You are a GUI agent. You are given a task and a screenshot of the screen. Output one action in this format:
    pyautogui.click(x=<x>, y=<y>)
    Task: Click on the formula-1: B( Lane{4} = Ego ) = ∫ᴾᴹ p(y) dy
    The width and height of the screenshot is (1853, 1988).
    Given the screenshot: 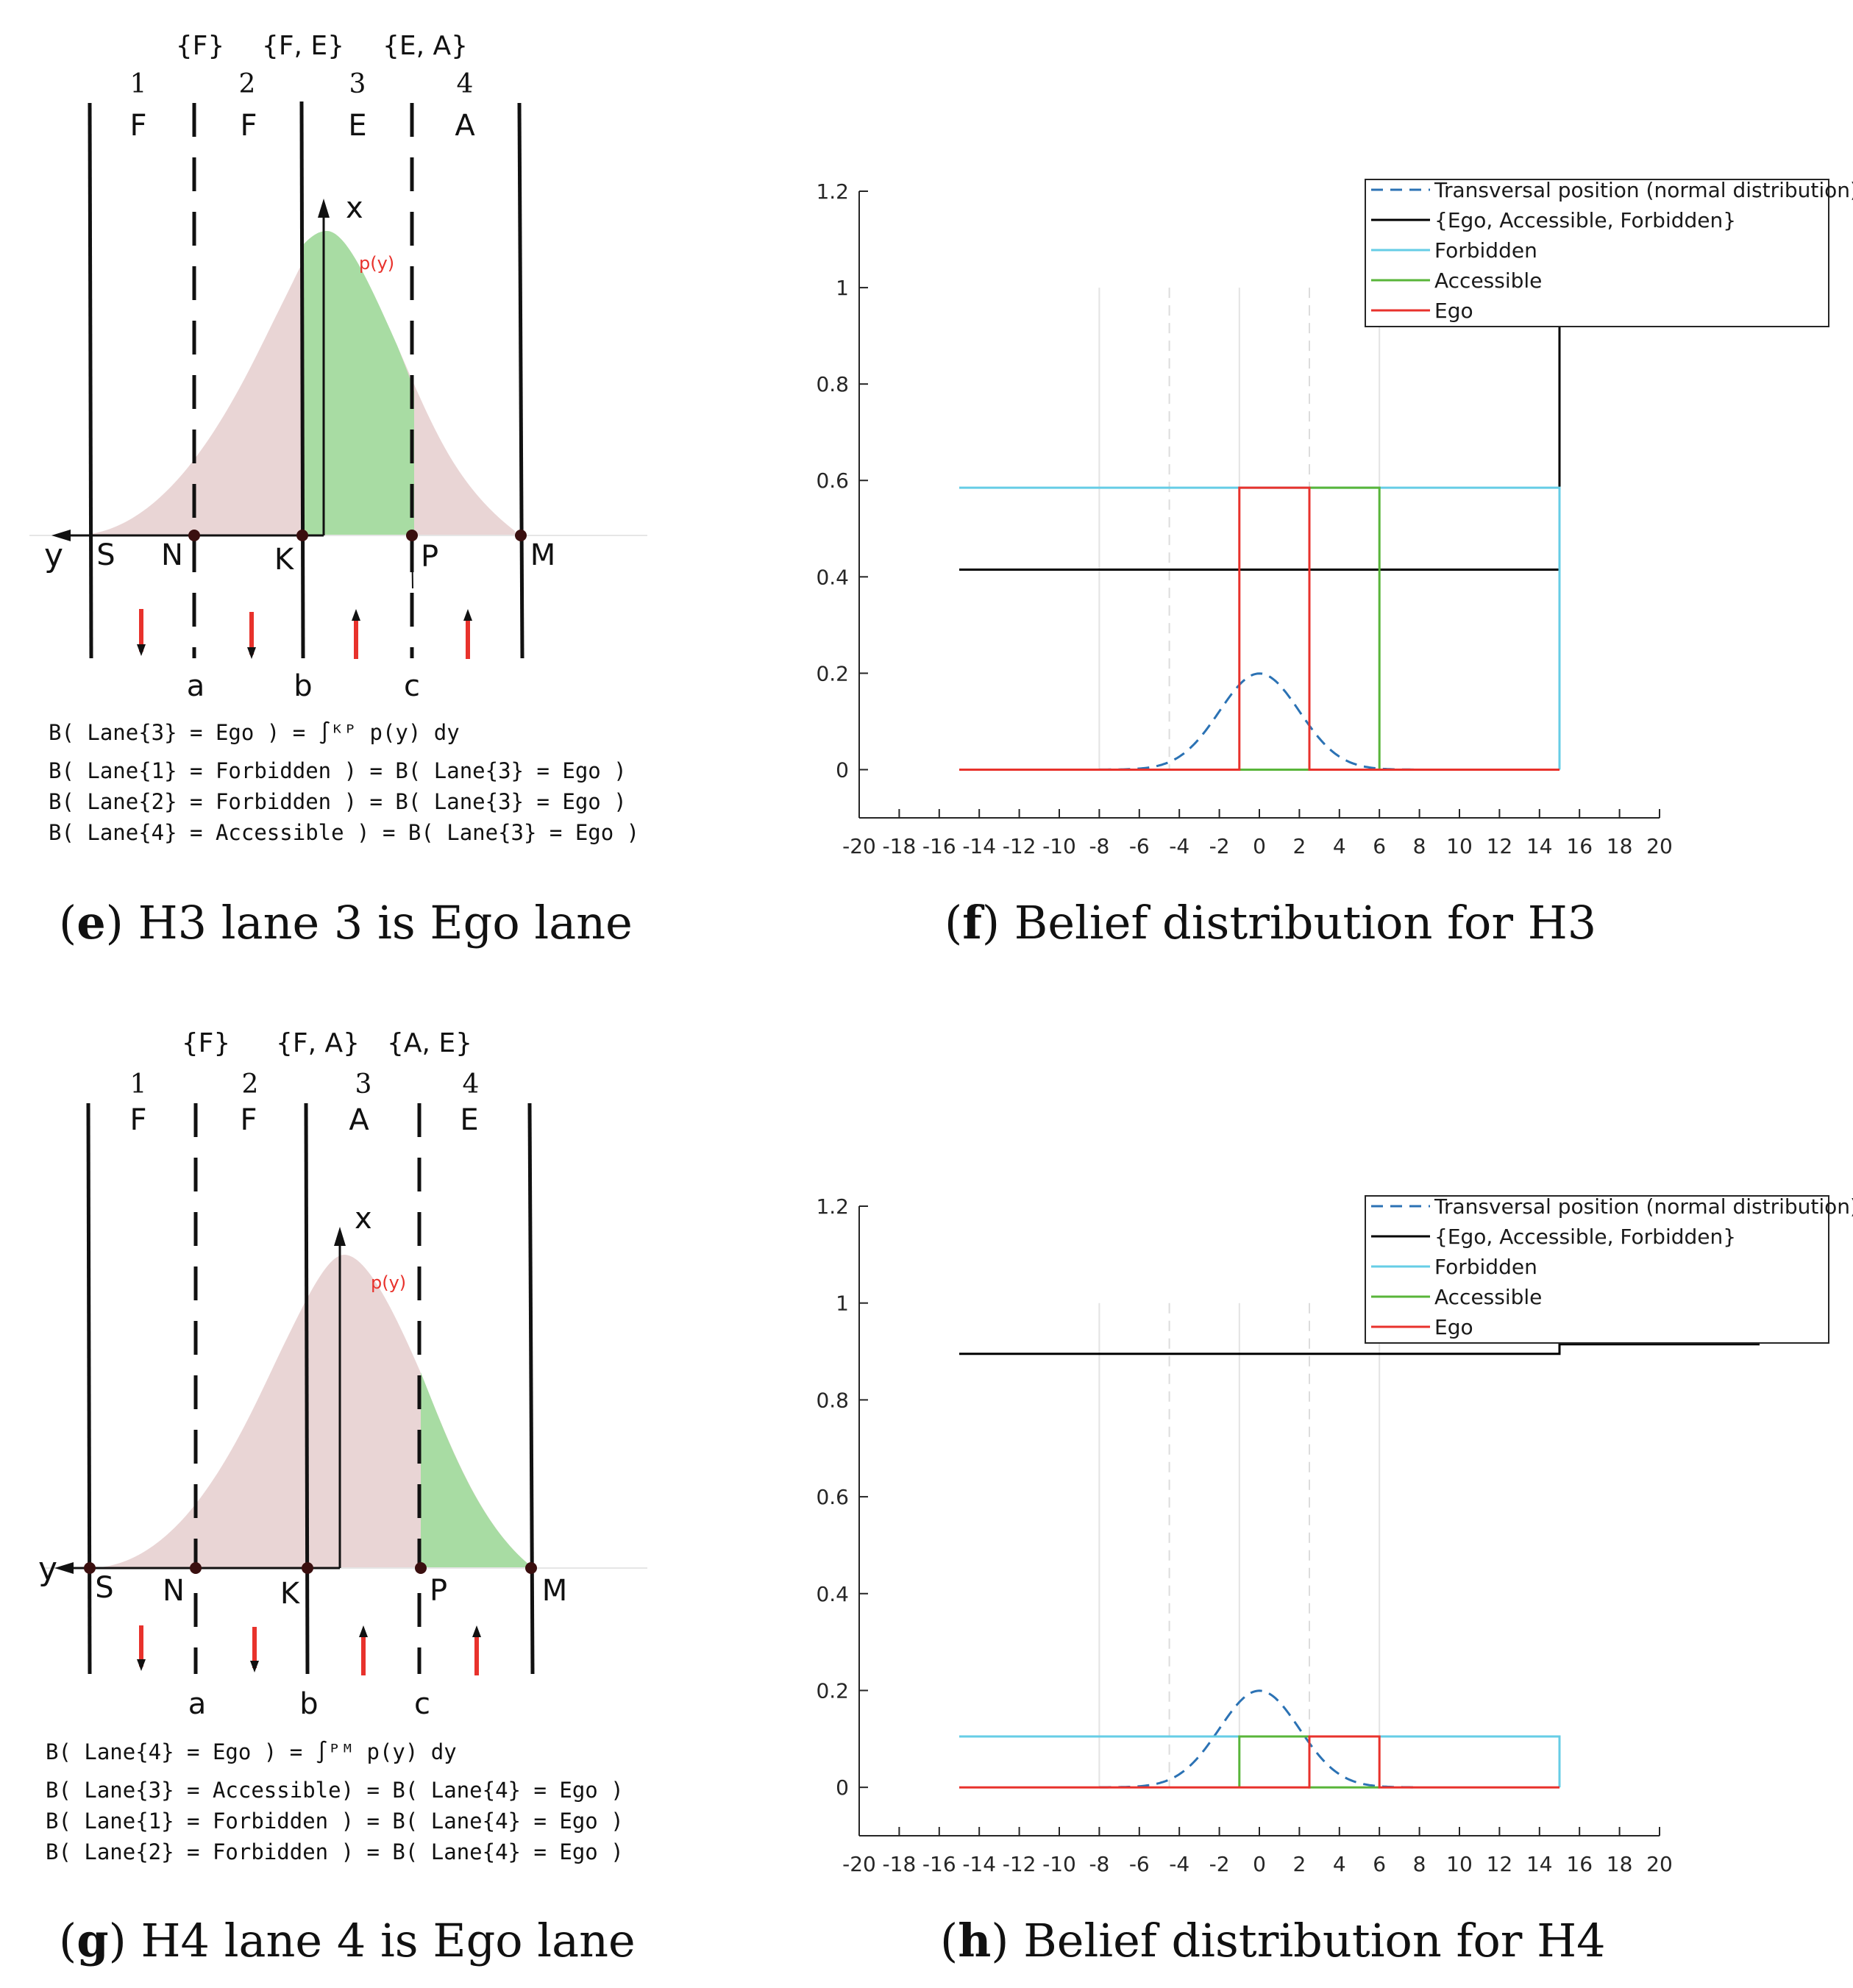 What is the action you would take?
    pyautogui.click(x=251, y=1752)
    